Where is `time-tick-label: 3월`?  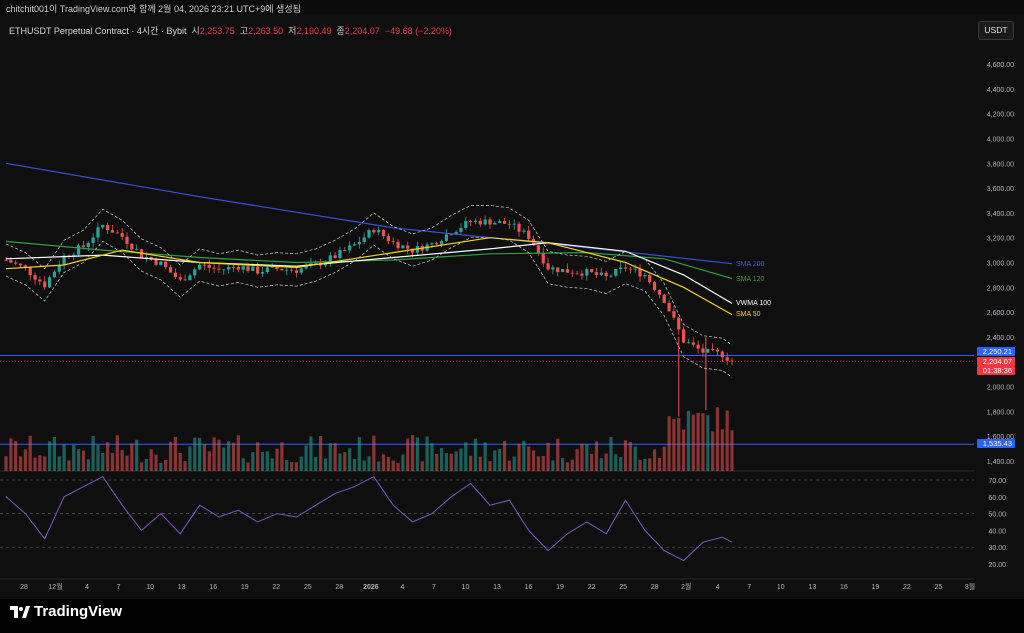
time-tick-label: 3월 is located at coordinates (970, 586).